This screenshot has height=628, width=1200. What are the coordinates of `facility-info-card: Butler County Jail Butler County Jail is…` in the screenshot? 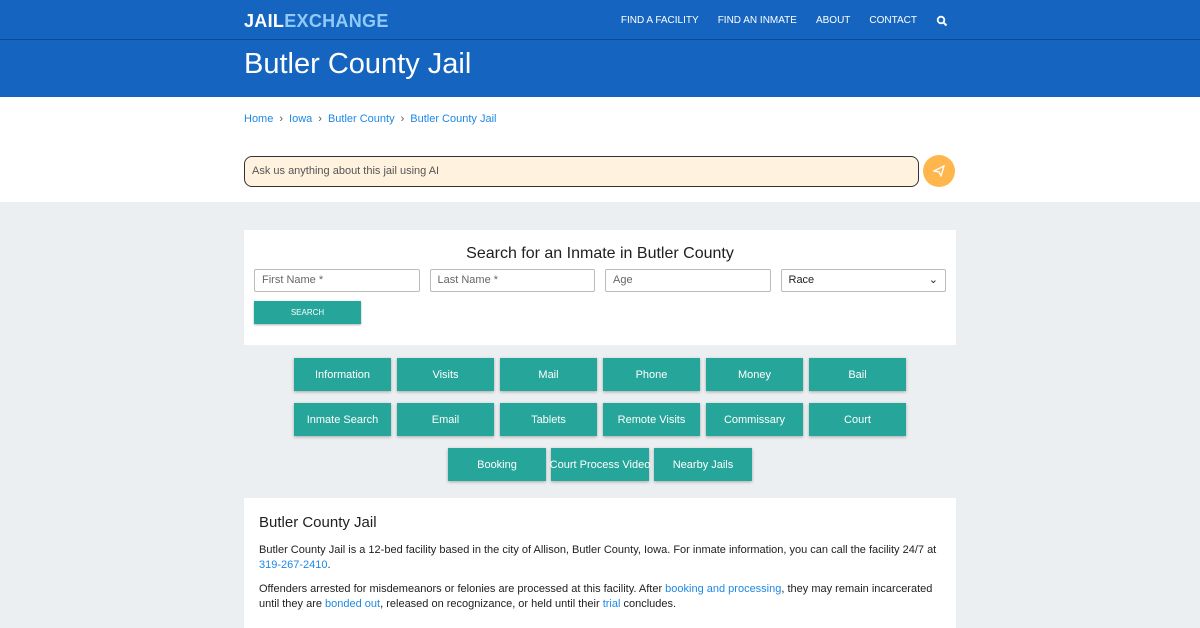 It's located at (600, 563).